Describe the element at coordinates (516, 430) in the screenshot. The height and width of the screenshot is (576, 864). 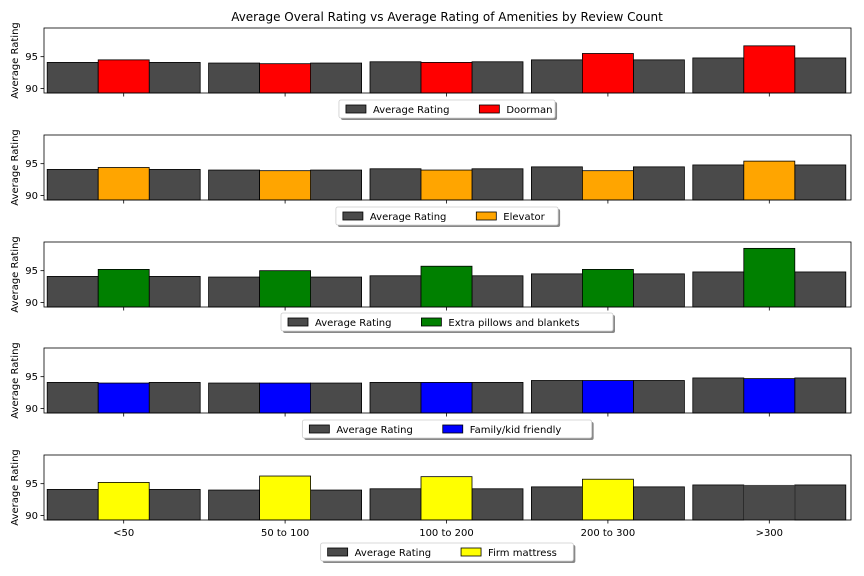
I see `legend-label: Family/kid friendly` at that location.